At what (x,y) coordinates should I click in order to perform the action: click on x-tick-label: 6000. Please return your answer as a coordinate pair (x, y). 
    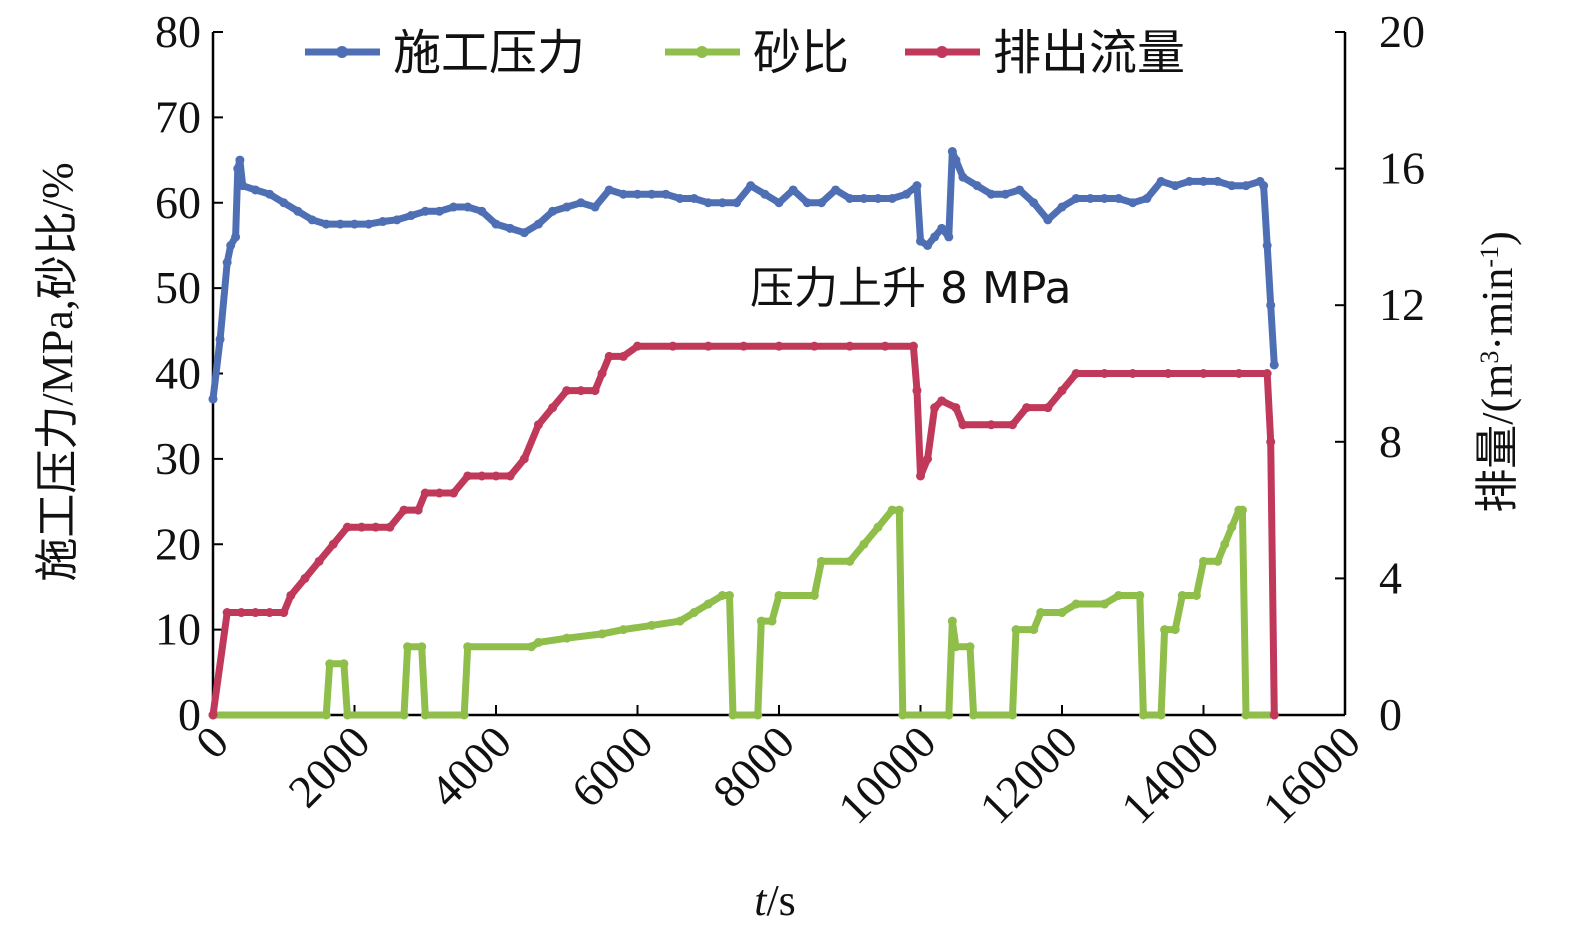
    Looking at the image, I should click on (611, 766).